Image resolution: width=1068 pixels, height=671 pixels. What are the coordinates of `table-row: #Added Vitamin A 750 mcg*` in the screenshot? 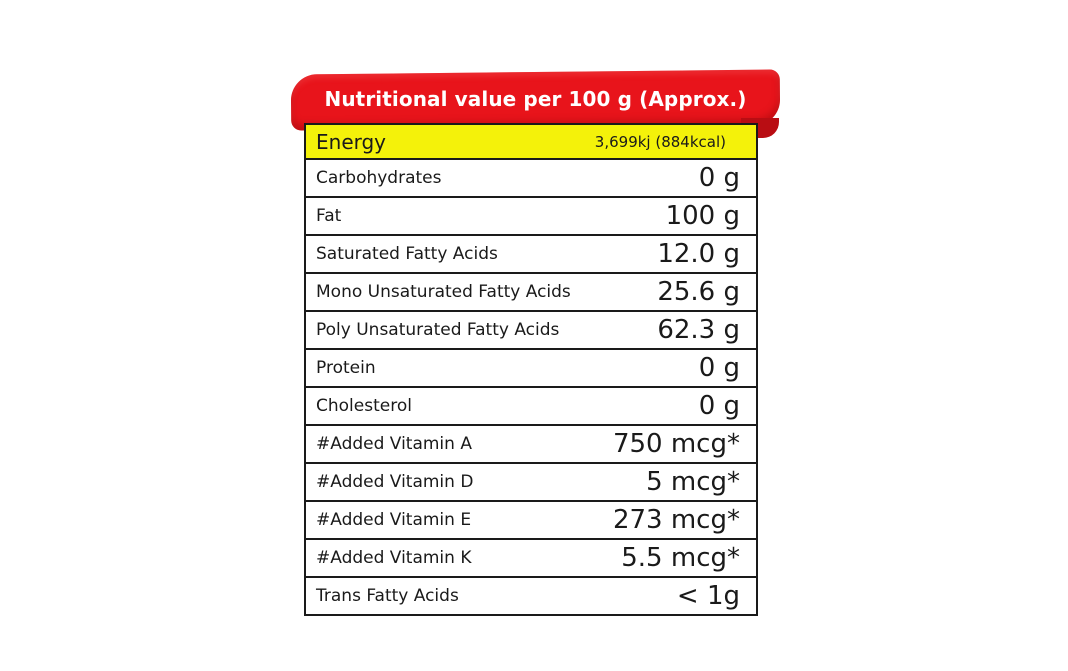 It's located at (531, 443).